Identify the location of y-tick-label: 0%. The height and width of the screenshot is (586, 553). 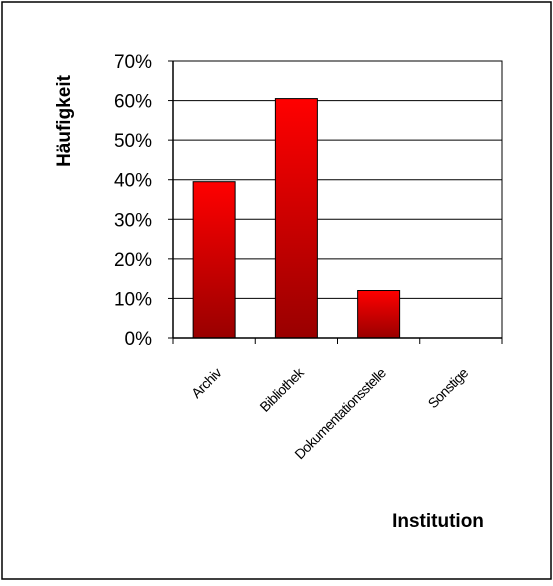
(139, 339).